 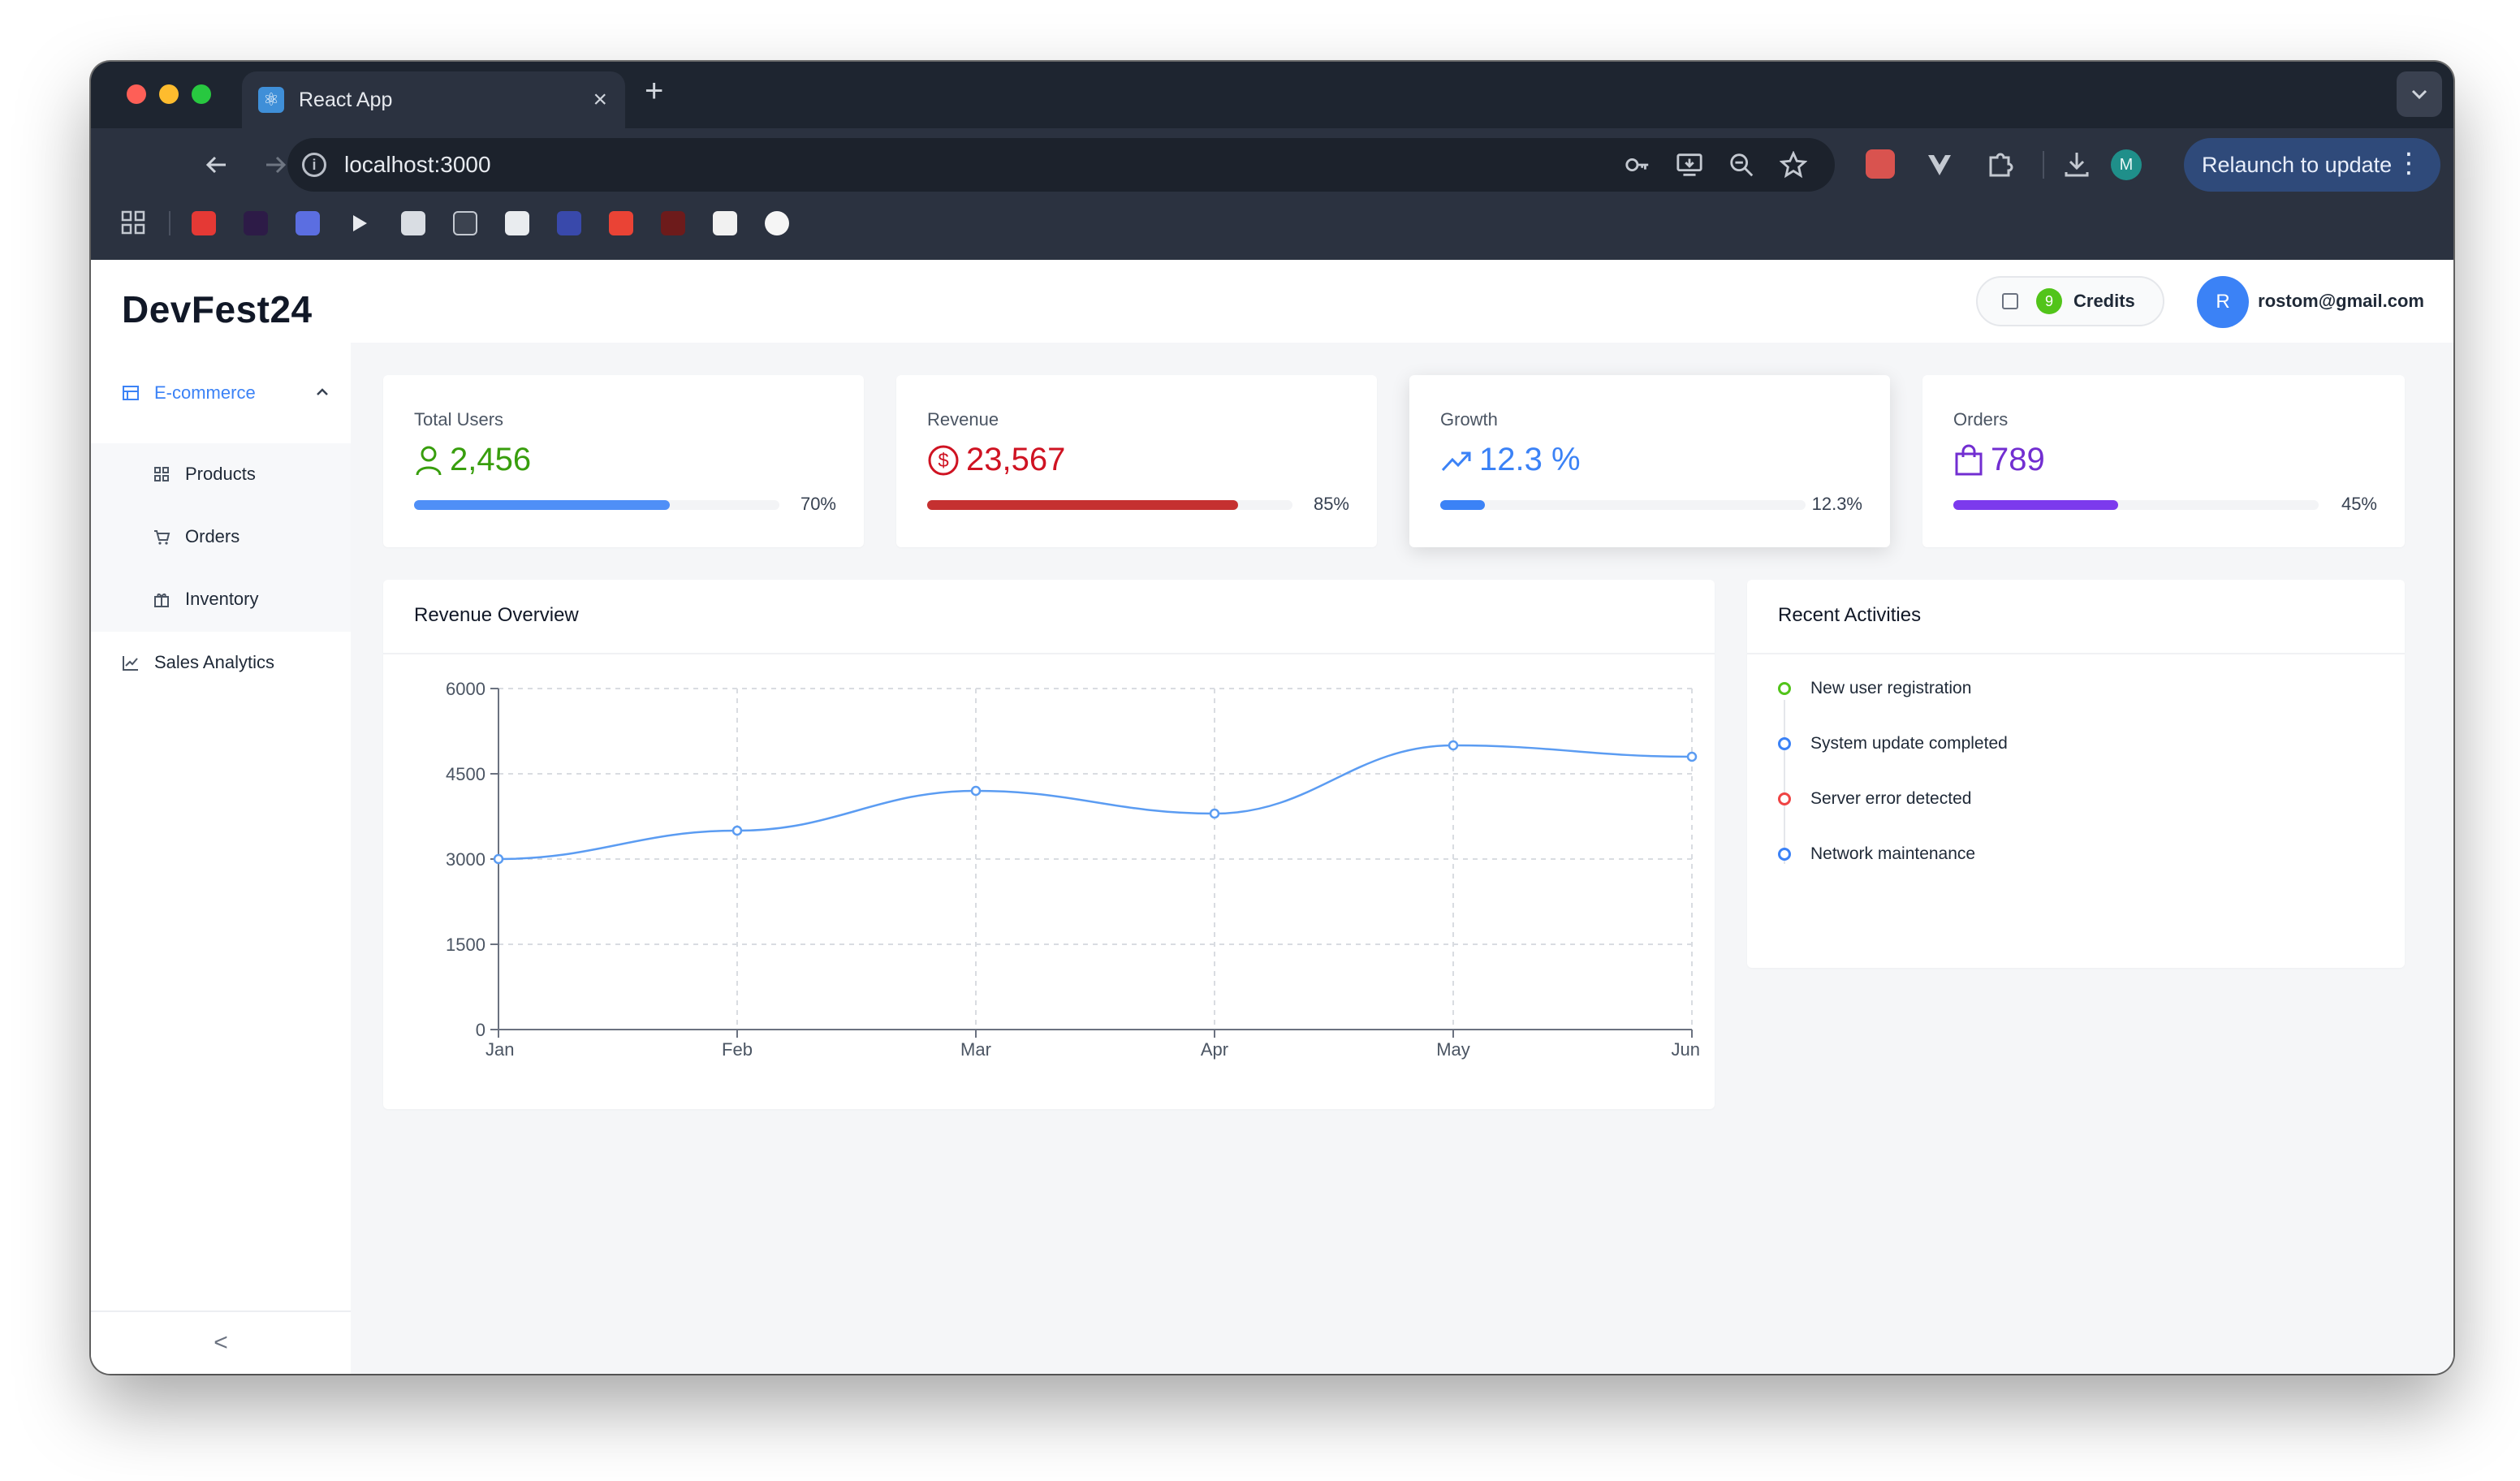 I want to click on bookmark-star-icon, so click(x=1794, y=165).